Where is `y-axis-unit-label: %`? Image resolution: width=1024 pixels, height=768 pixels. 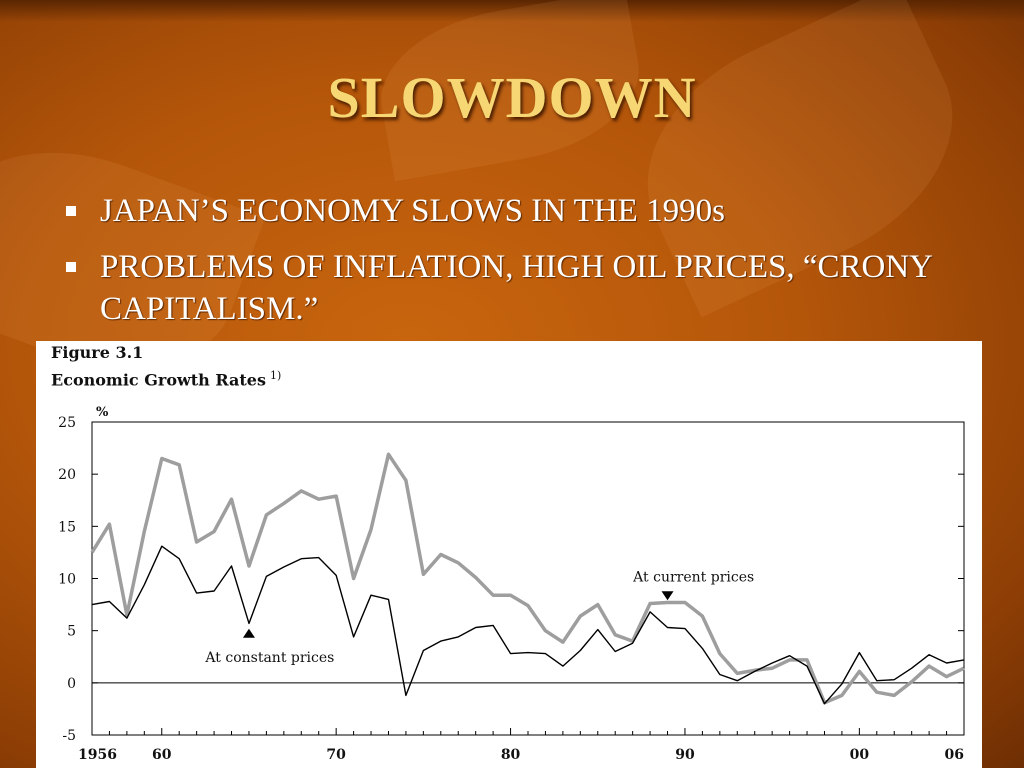
y-axis-unit-label: % is located at coordinates (102, 412).